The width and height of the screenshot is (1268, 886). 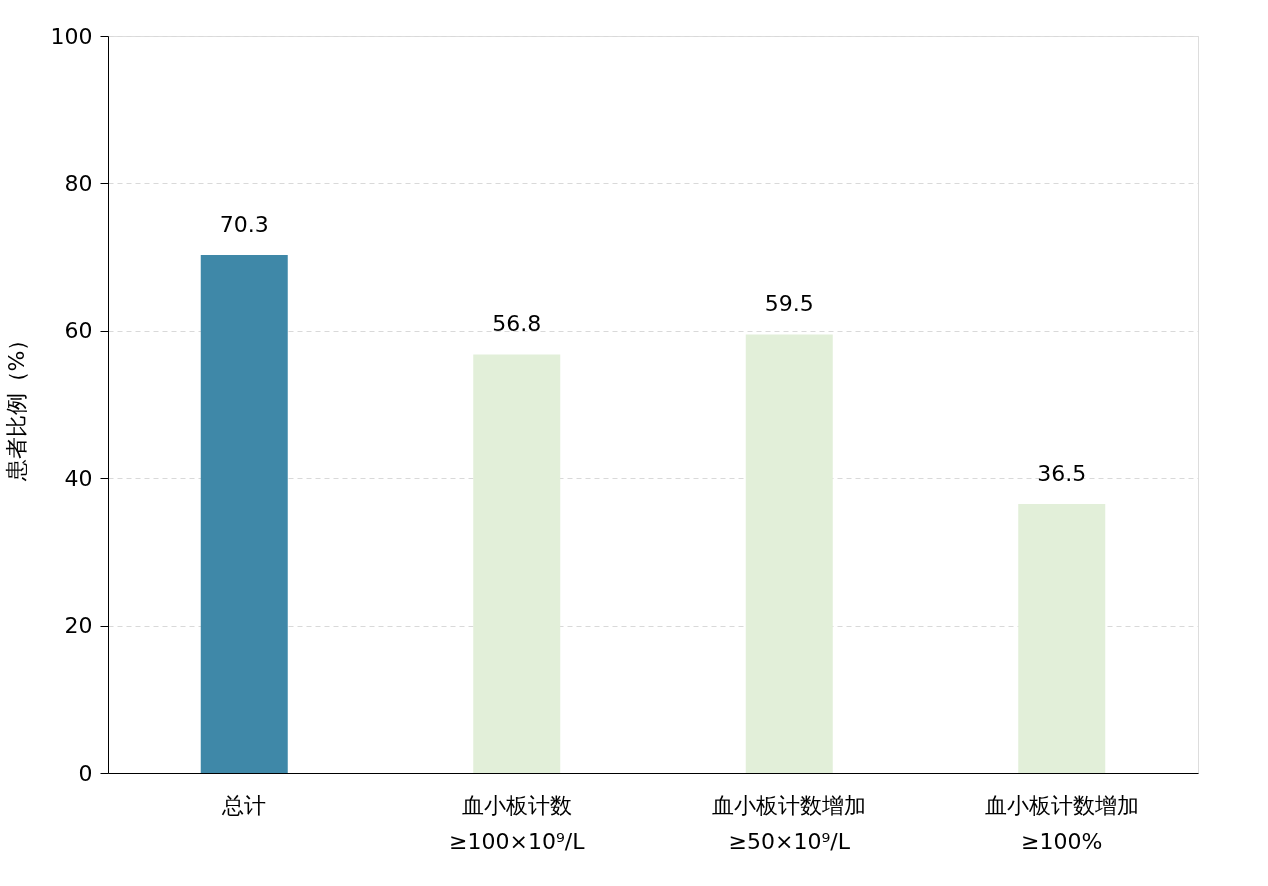 What do you see at coordinates (16, 405) in the screenshot?
I see `y-axis-title: 患者比例（%）` at bounding box center [16, 405].